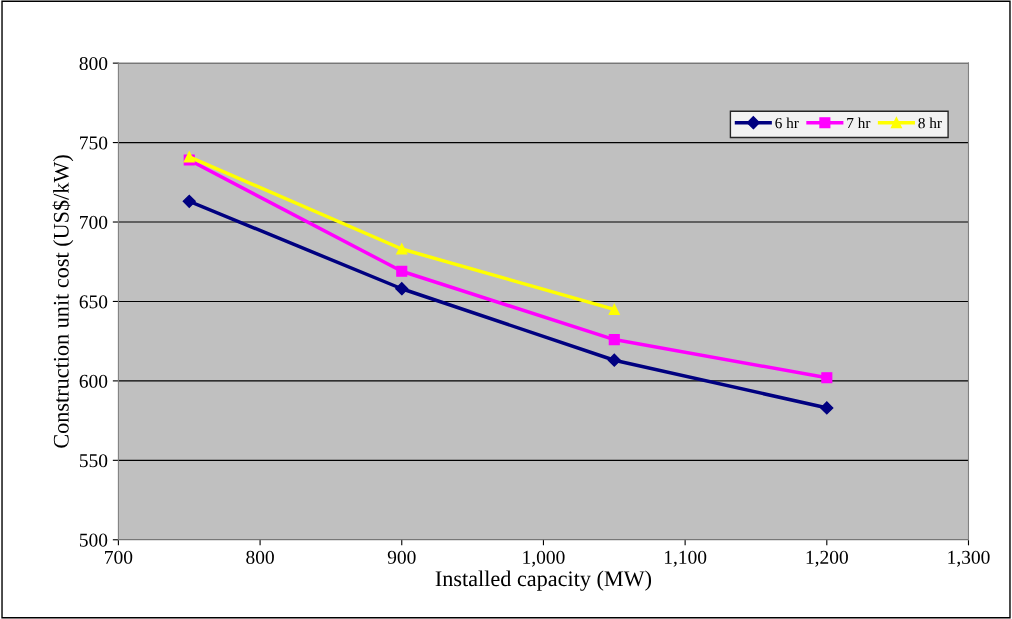 The image size is (1012, 619). I want to click on legend-label: 6 hr, so click(787, 123).